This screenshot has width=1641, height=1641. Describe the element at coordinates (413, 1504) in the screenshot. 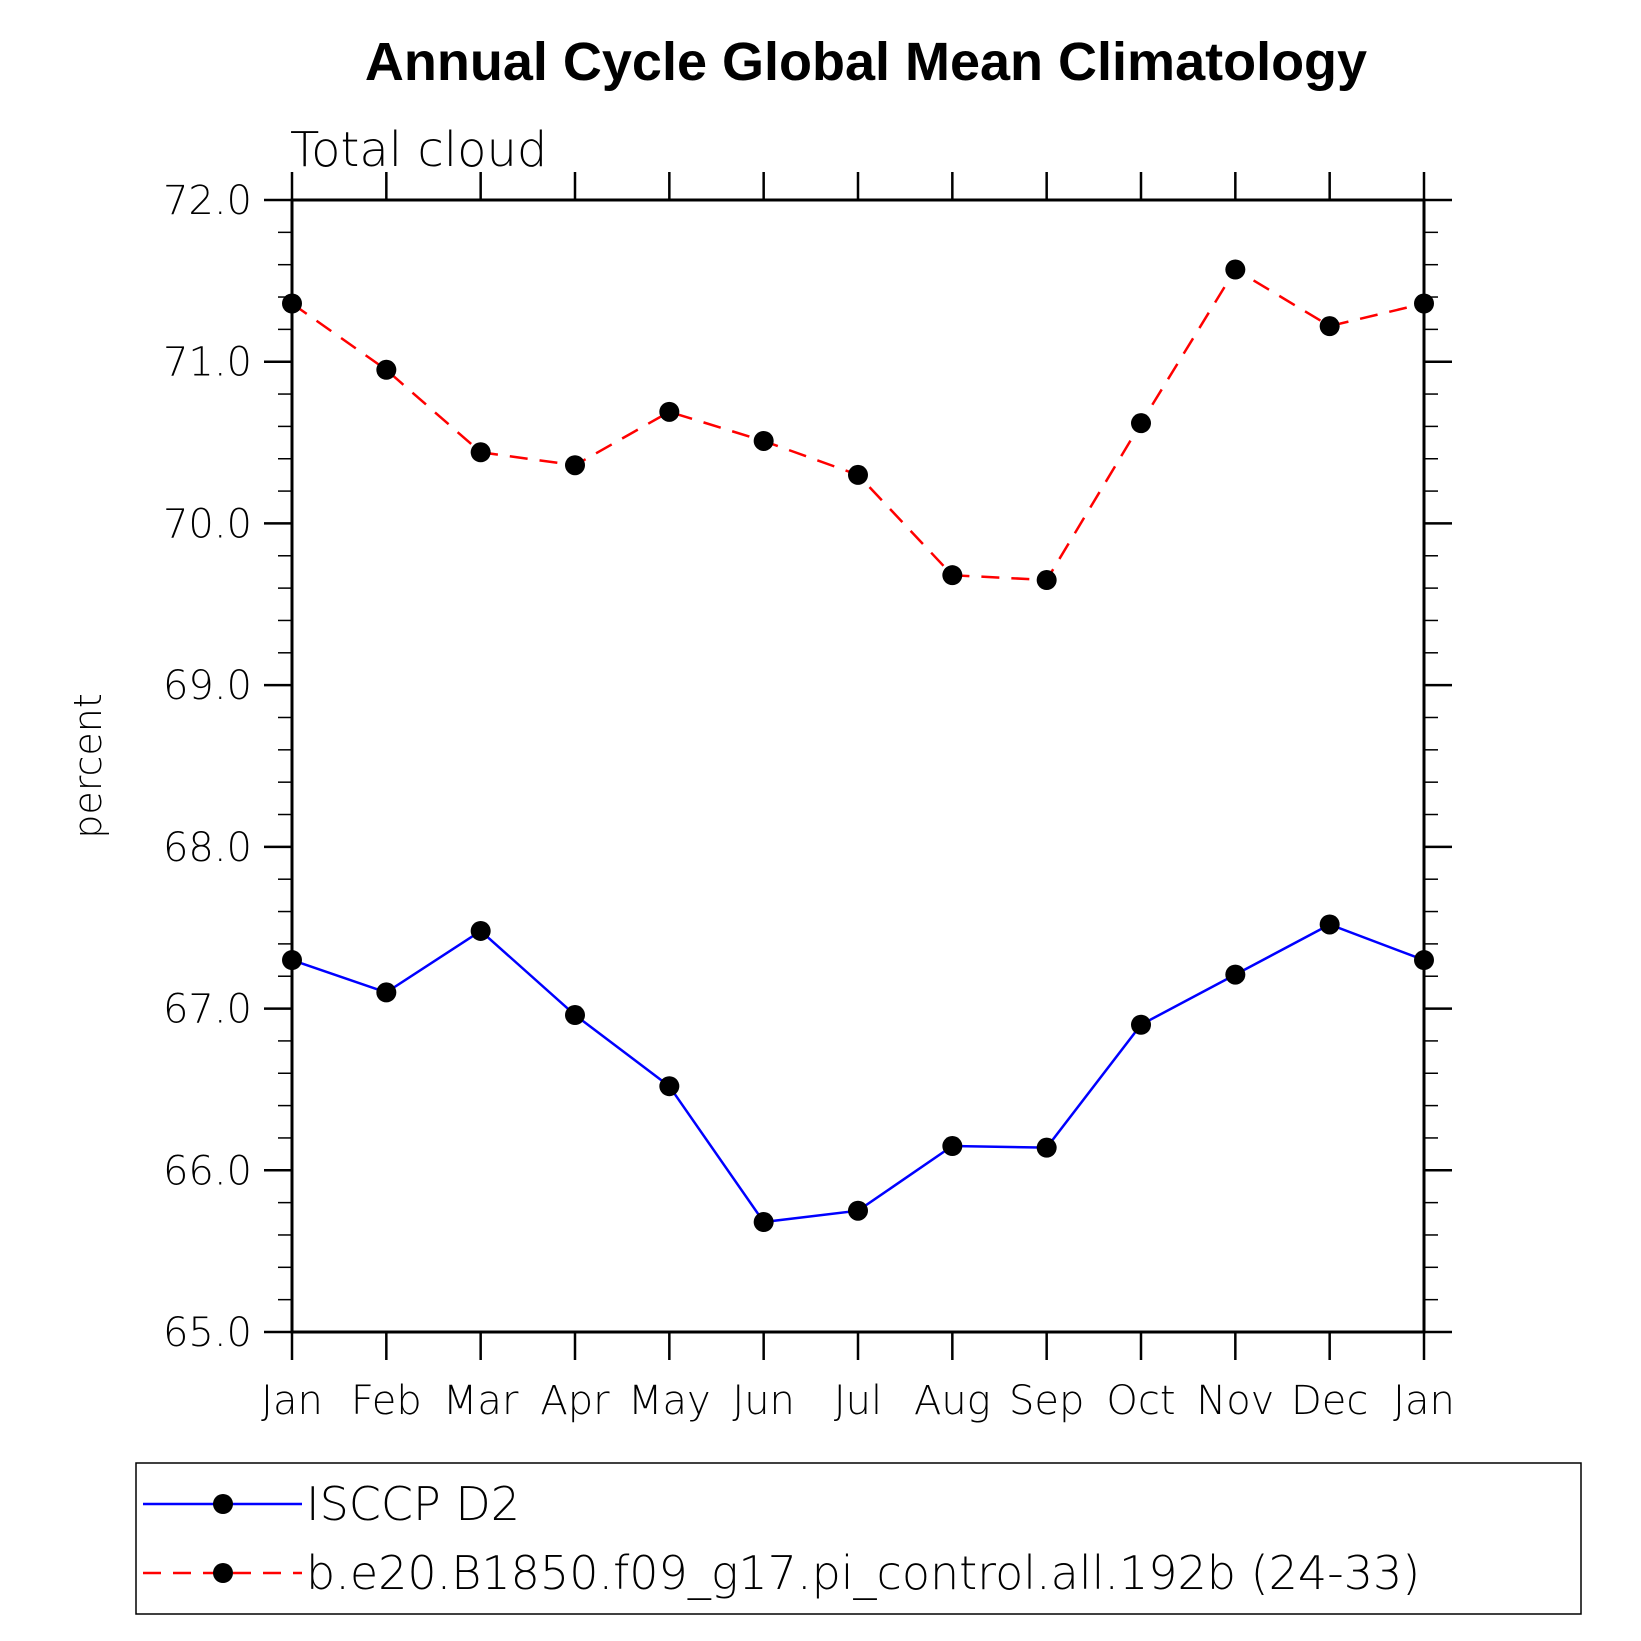

I see `legend-label: ISCCP D2` at that location.